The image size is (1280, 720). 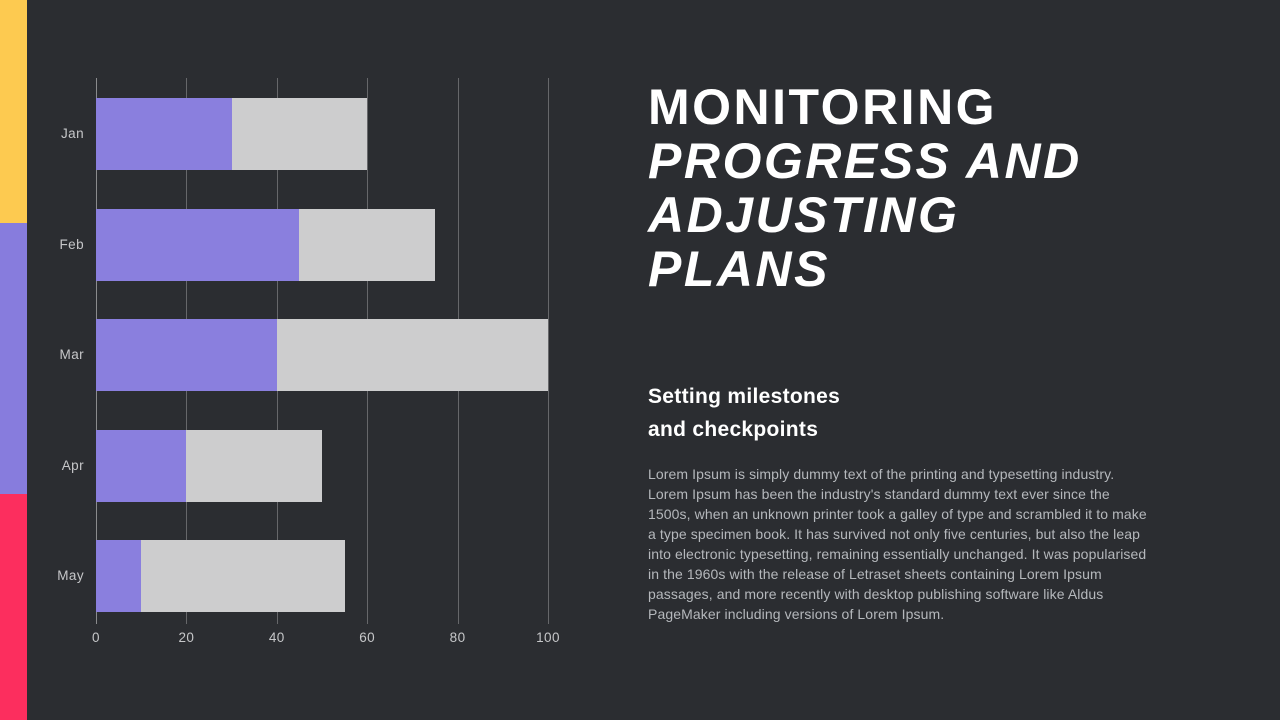 I want to click on title-line-1: MONITORING, so click(x=823, y=107).